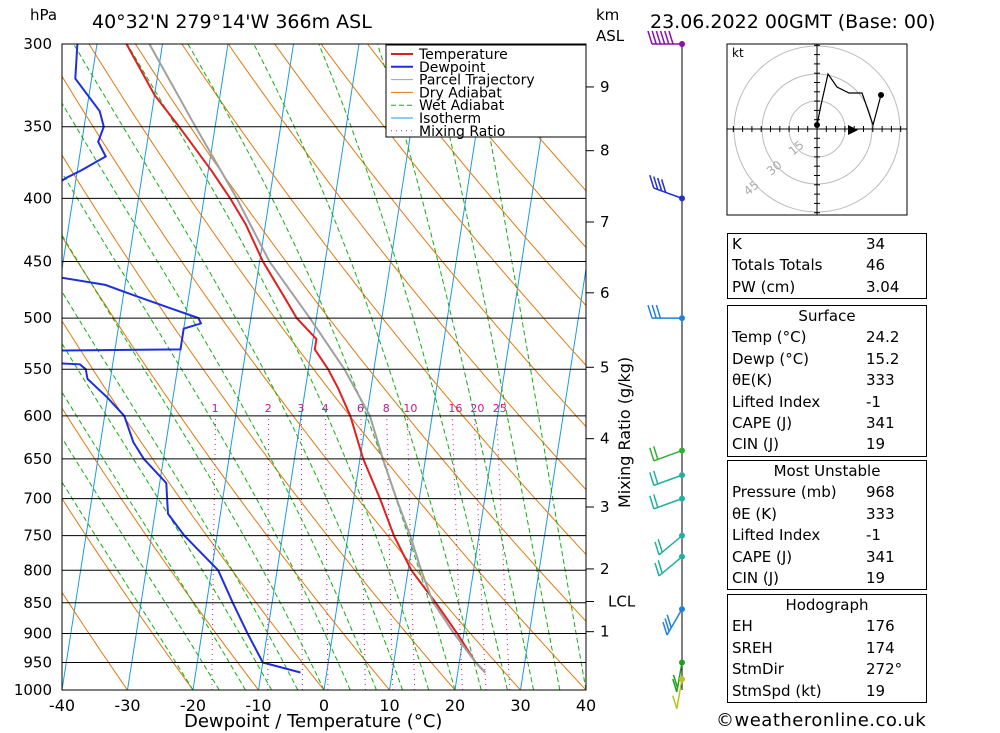 Image resolution: width=1000 pixels, height=733 pixels. I want to click on asl-unit: ASL, so click(610, 36).